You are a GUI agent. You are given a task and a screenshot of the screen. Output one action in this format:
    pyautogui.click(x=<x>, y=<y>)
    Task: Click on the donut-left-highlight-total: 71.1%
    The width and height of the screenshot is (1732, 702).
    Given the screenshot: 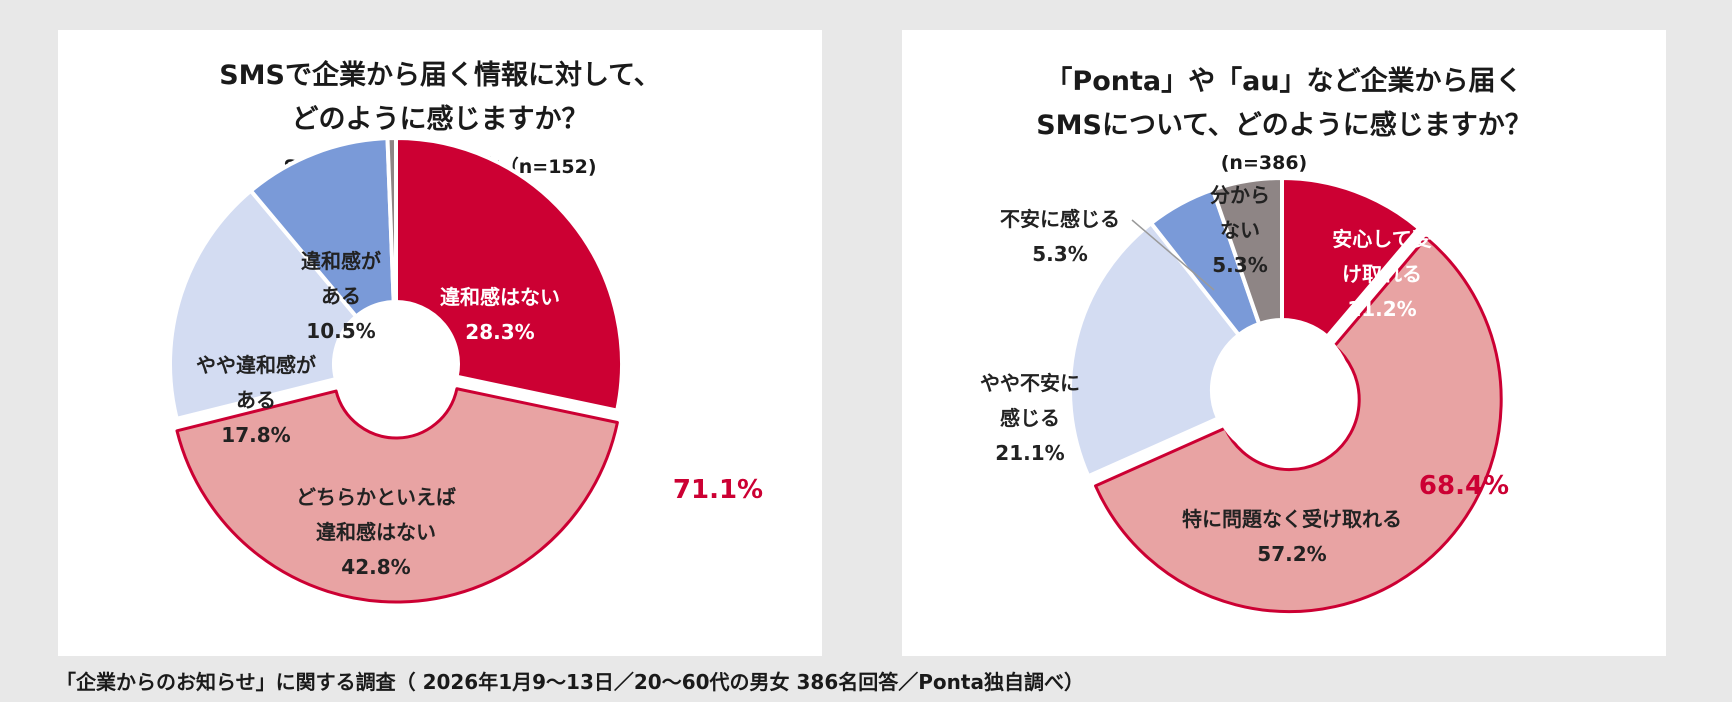 What is the action you would take?
    pyautogui.click(x=718, y=490)
    